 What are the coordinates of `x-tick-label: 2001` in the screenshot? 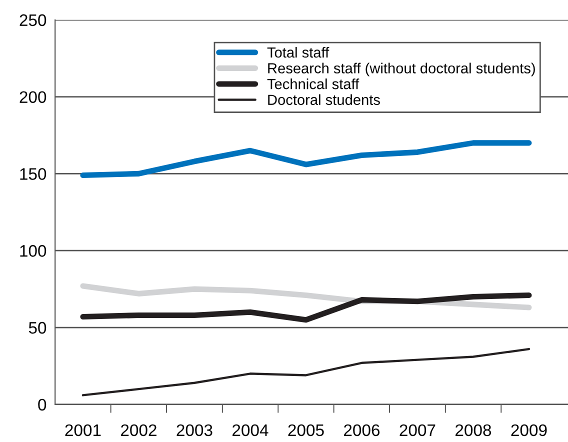 It's located at (83, 430).